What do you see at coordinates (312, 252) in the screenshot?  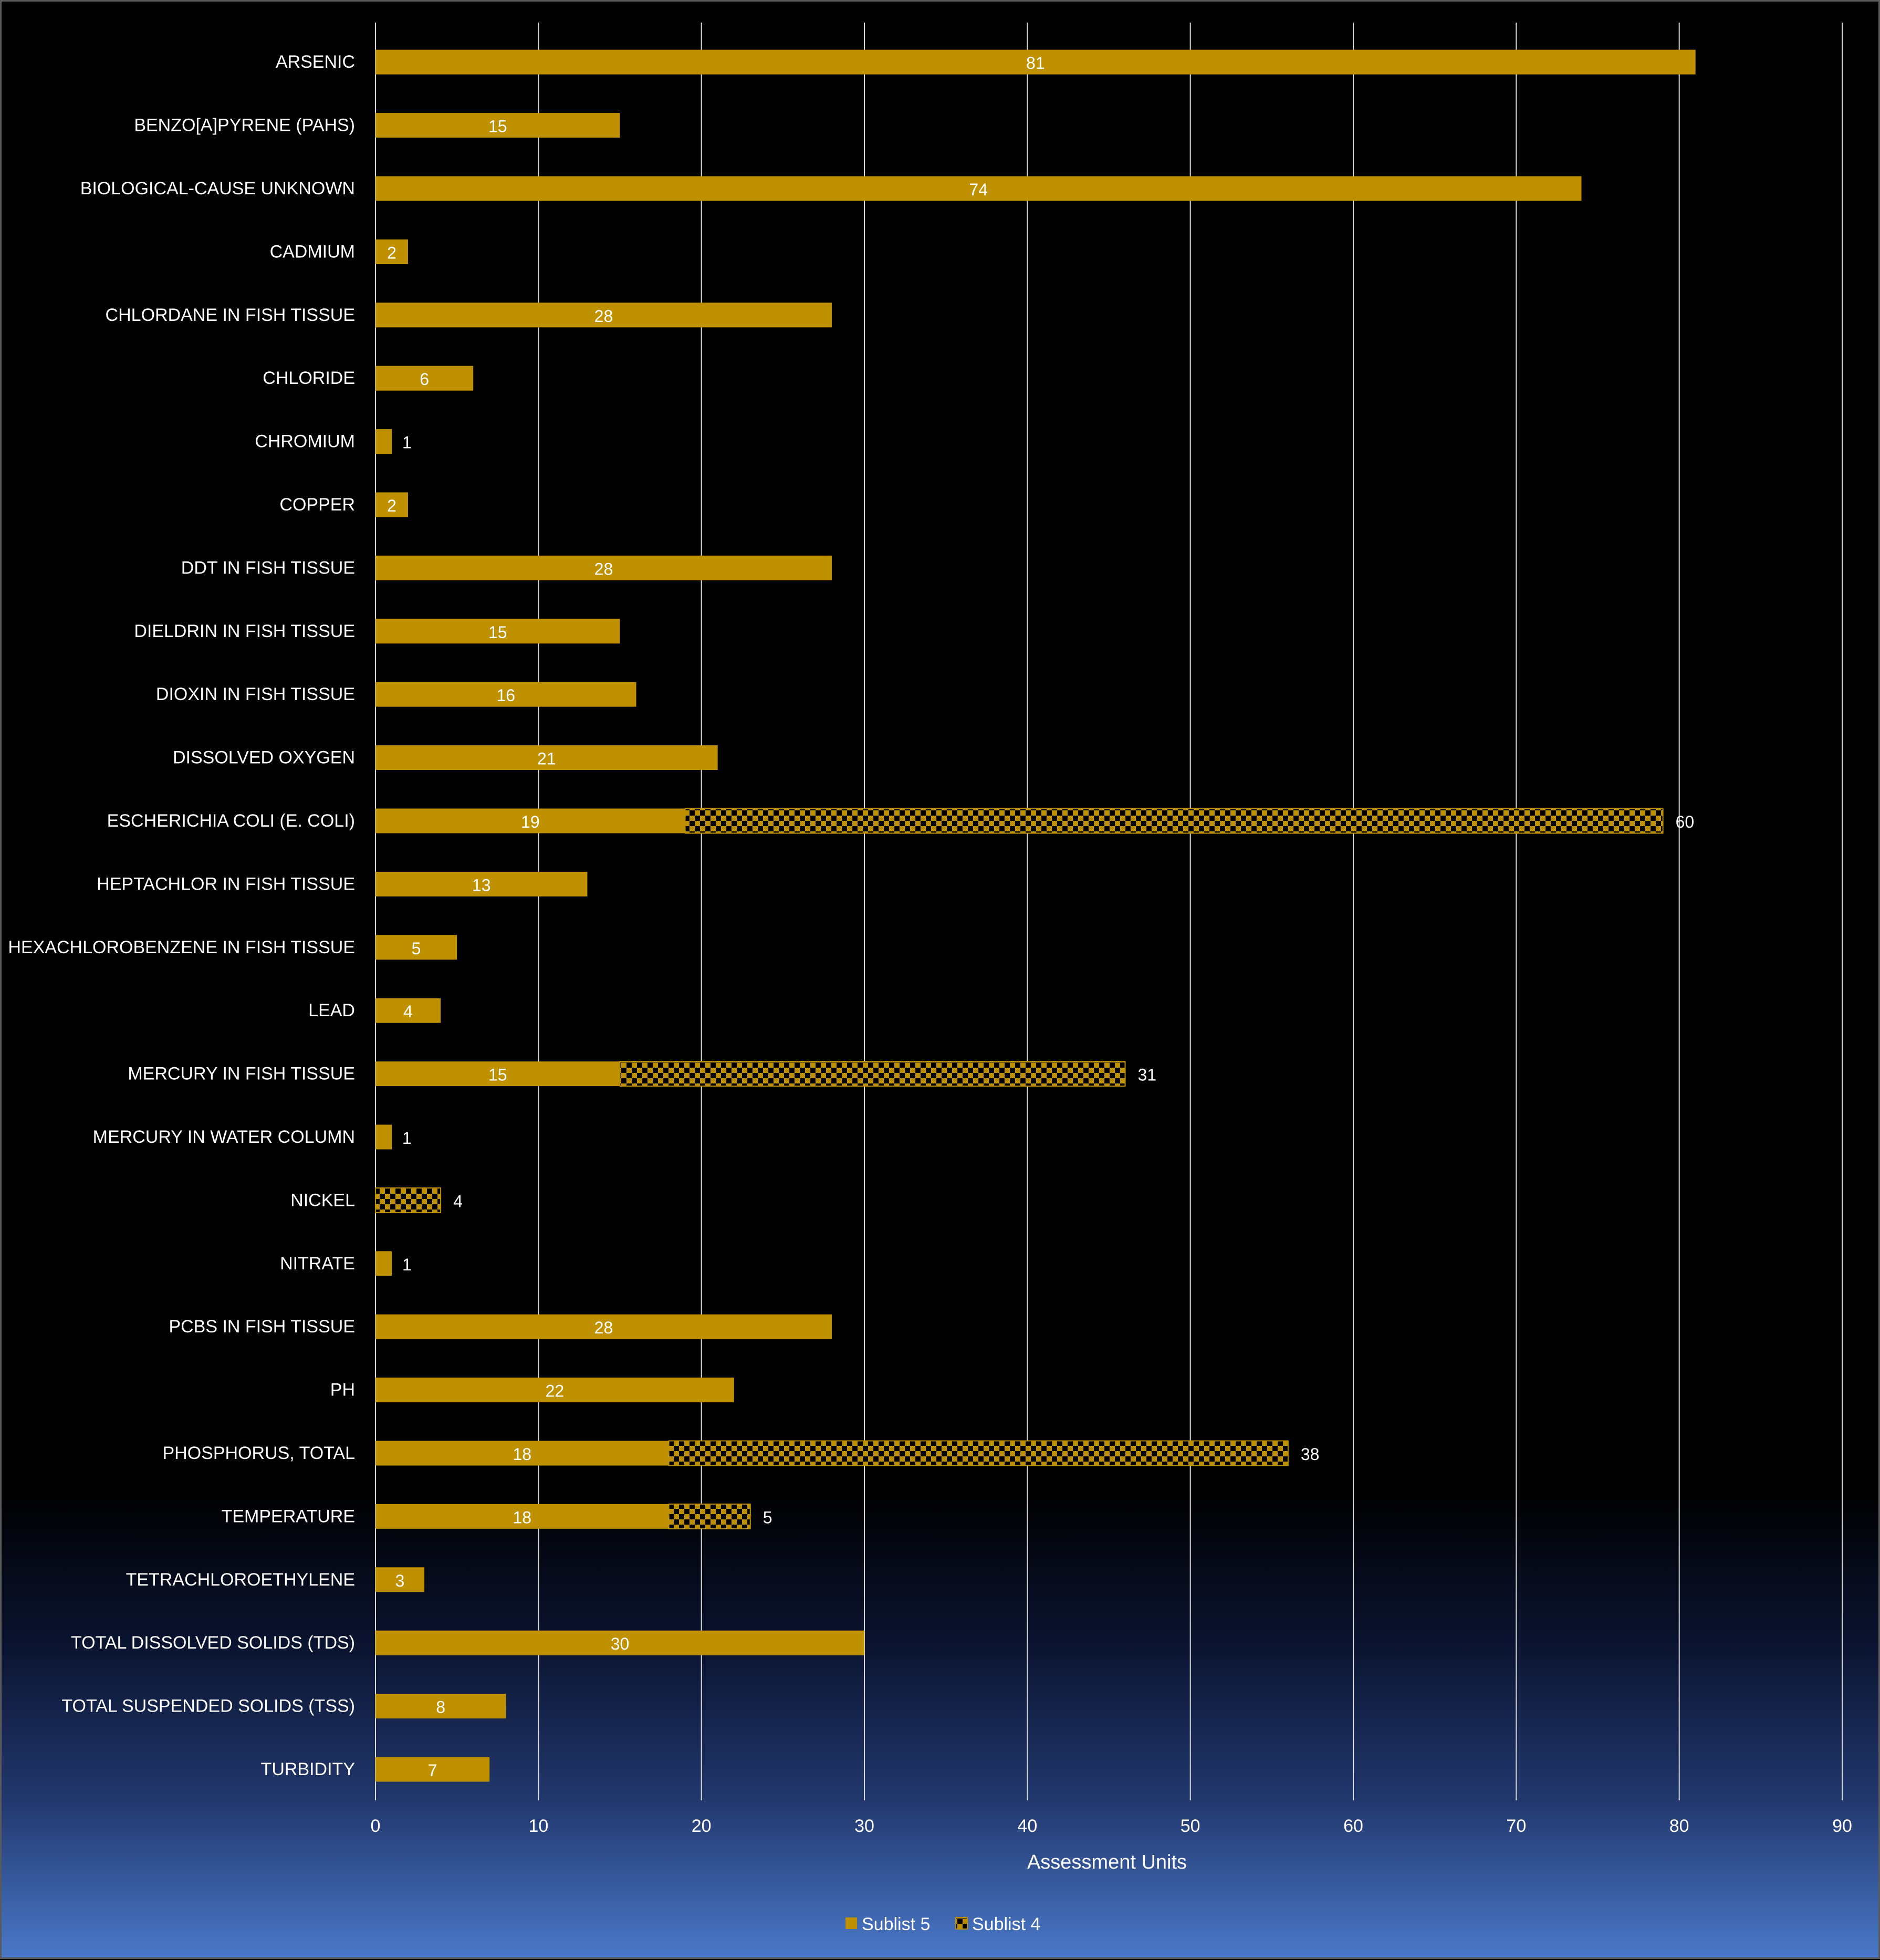 I see `category-label: CADMIUM` at bounding box center [312, 252].